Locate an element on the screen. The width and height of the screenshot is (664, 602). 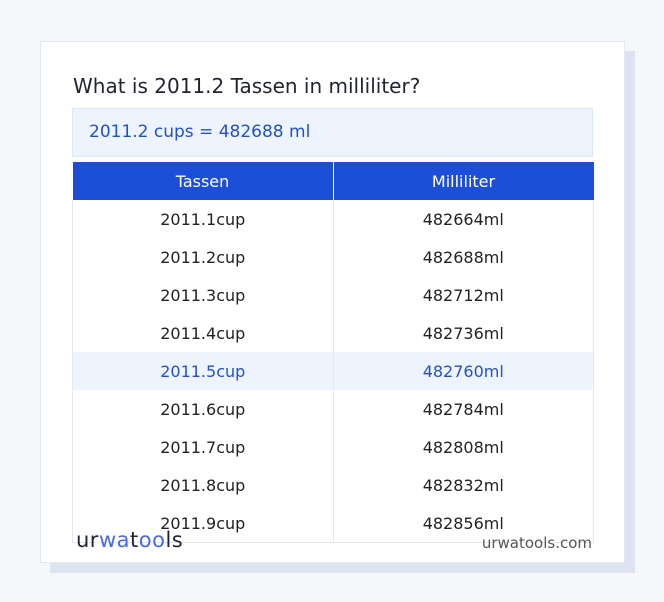
table-row: 2011.6cup 482784ml is located at coordinates (333, 409).